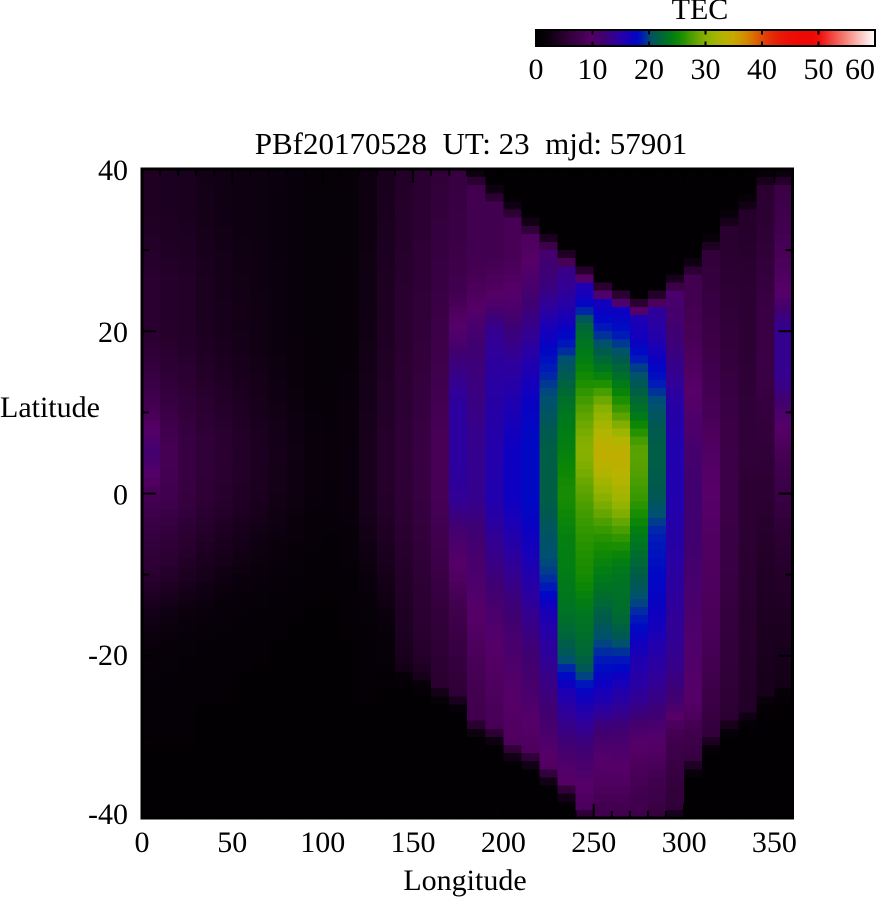  I want to click on svg-text: 30, so click(706, 69).